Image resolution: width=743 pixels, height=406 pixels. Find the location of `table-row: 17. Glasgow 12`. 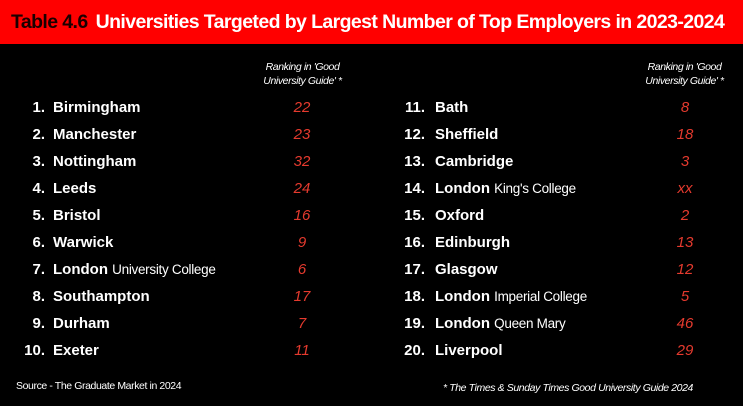

table-row: 17. Glasgow 12 is located at coordinates (371, 270).